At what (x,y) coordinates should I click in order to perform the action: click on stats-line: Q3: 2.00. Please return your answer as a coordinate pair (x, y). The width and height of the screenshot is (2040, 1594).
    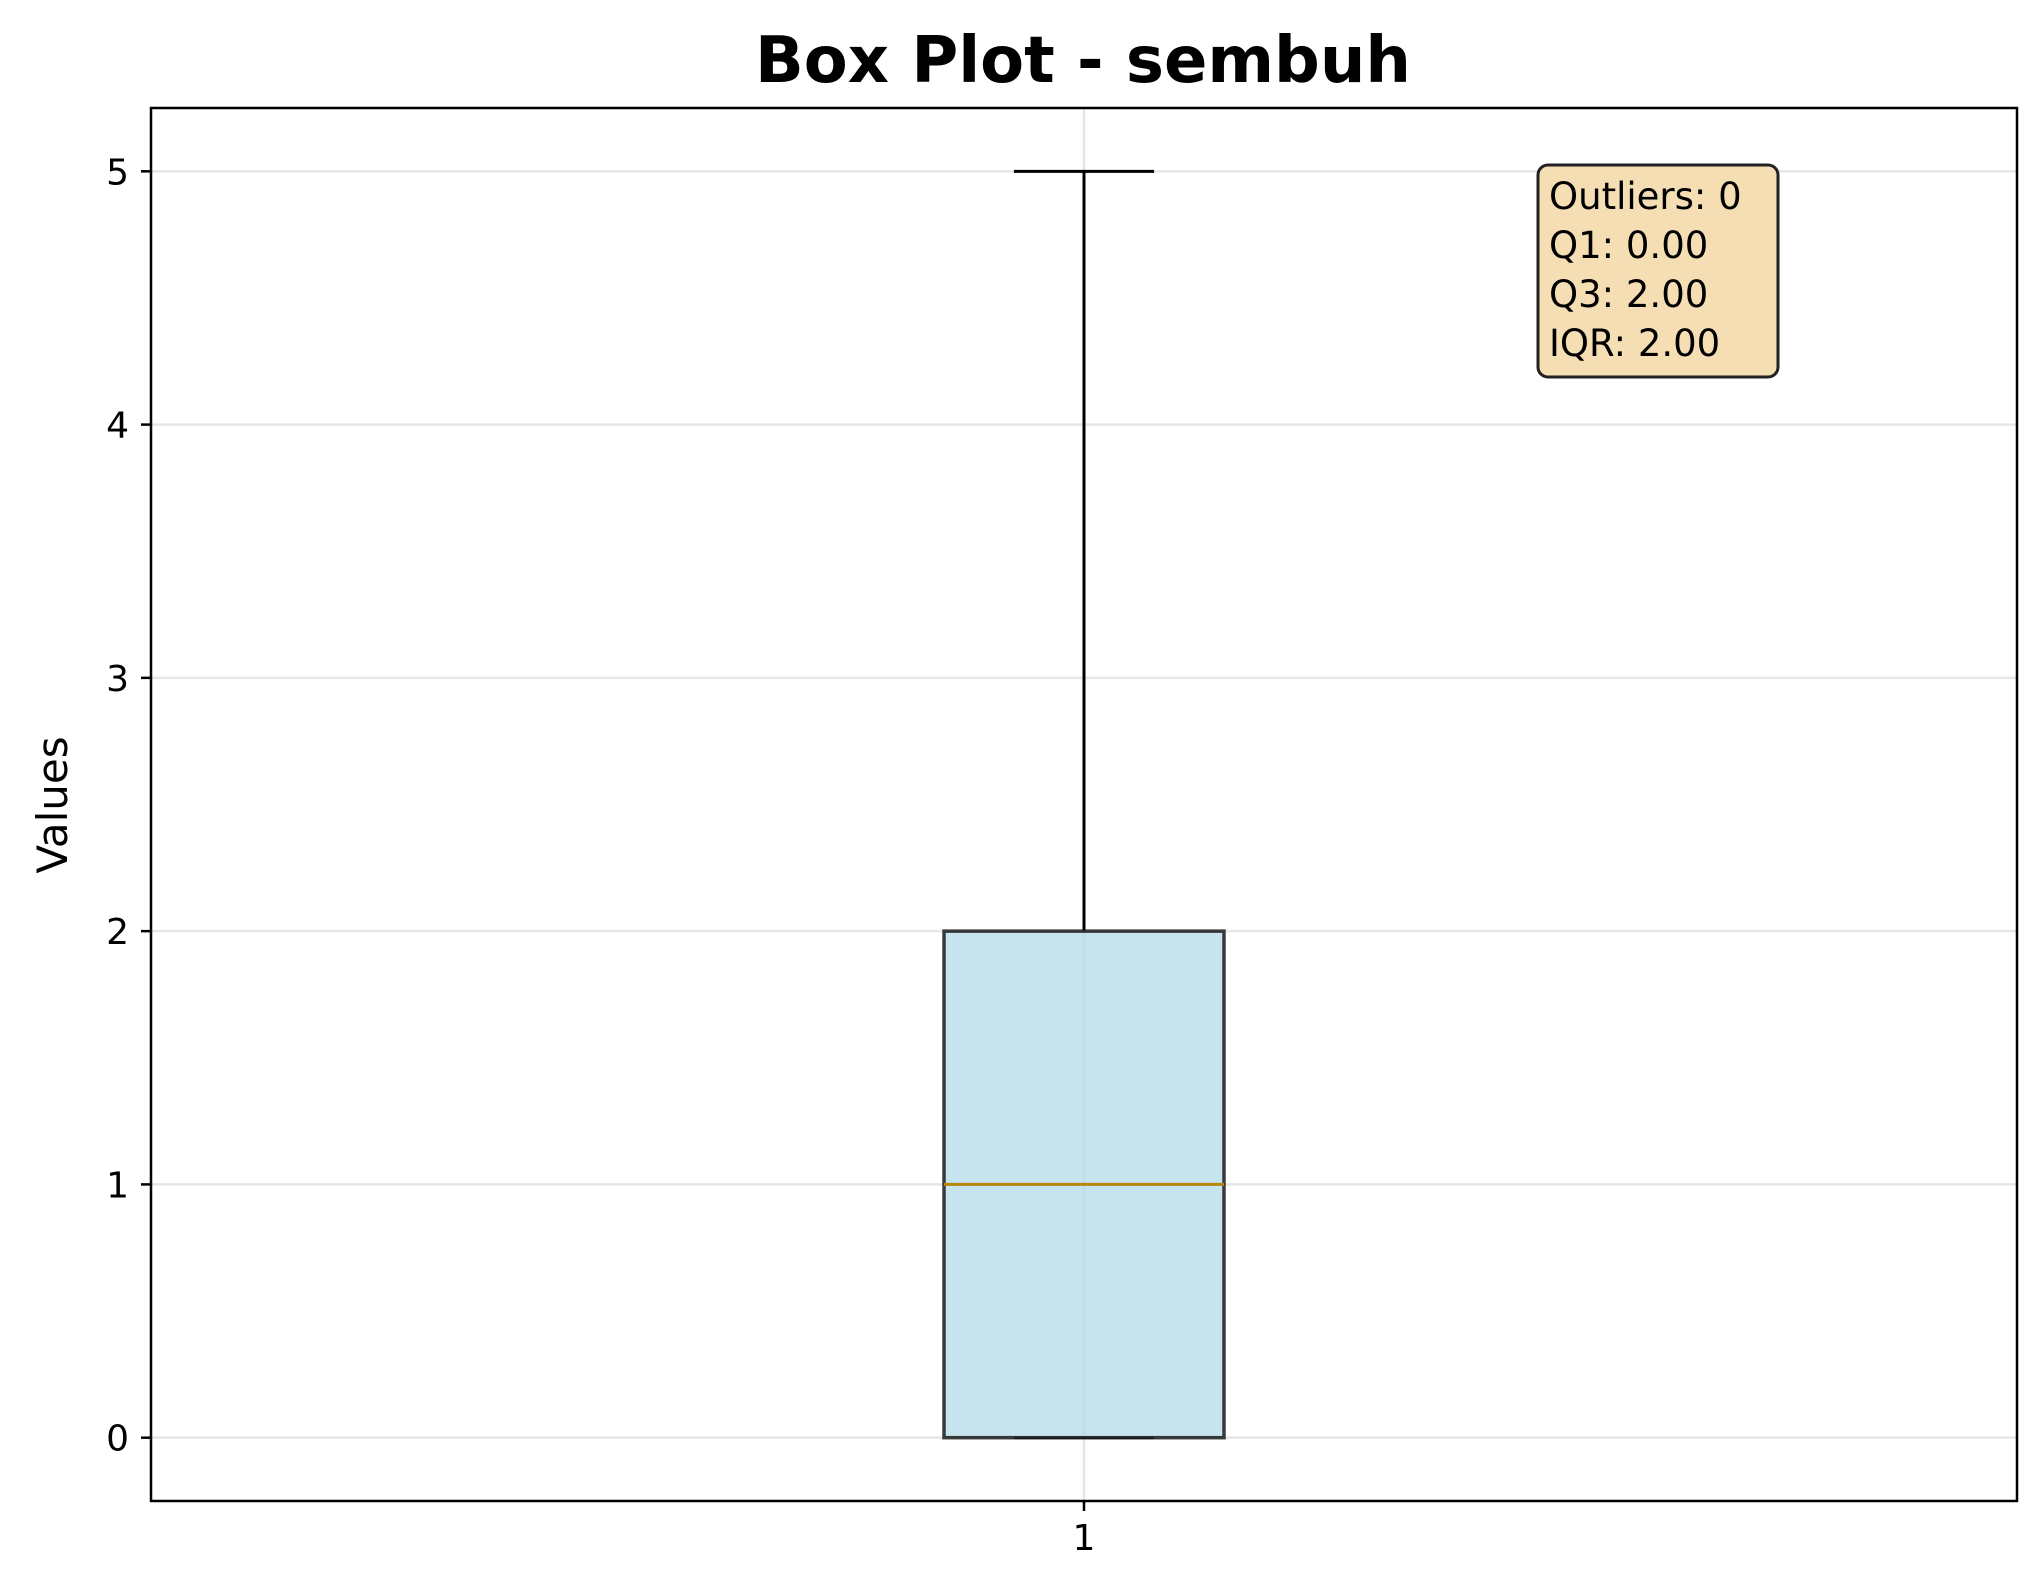
    Looking at the image, I should click on (1628, 294).